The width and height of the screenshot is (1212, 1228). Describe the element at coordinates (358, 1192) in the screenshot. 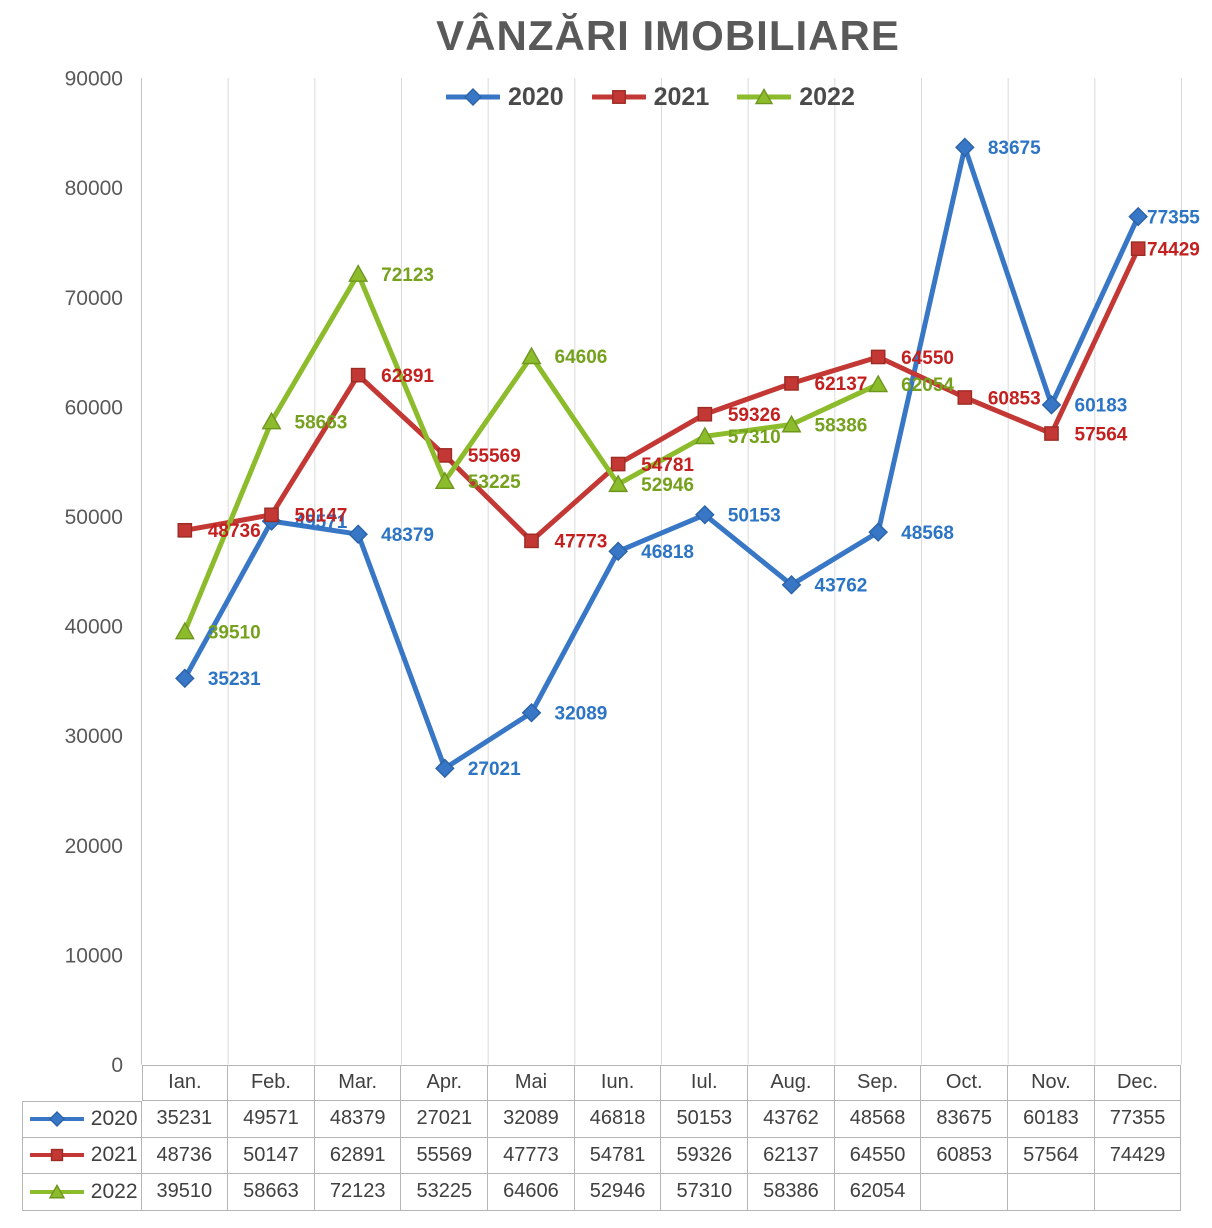

I see `value-cell: 72123` at that location.